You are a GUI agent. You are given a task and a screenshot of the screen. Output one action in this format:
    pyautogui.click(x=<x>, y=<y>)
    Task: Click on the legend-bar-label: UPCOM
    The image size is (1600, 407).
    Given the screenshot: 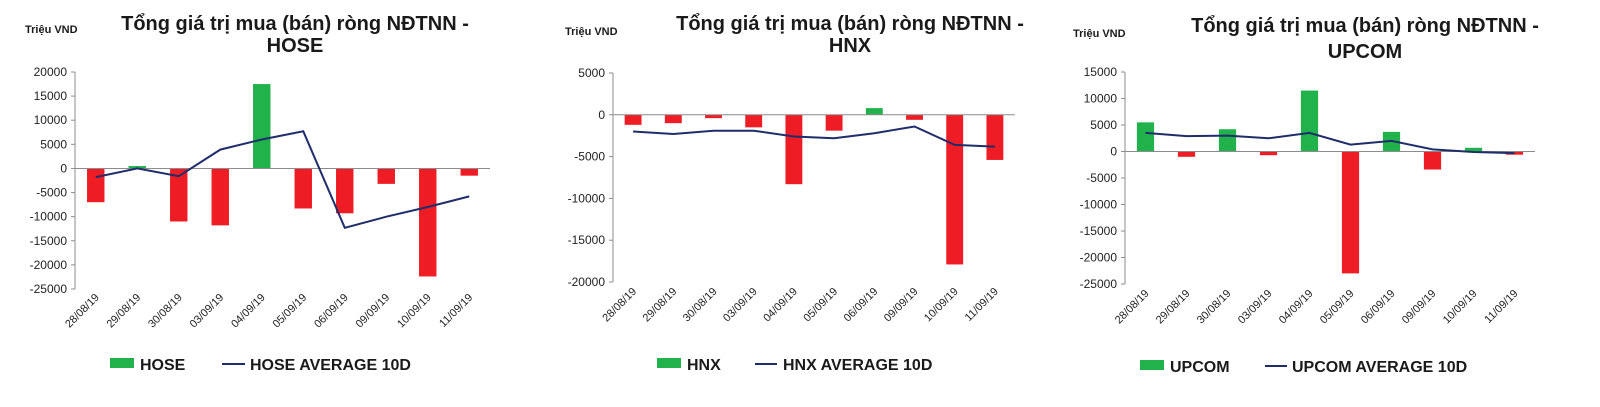 What is the action you would take?
    pyautogui.click(x=1200, y=367)
    